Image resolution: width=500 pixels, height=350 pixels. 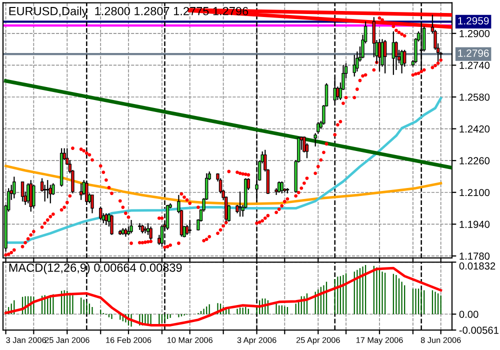 What do you see at coordinates (475, 224) in the screenshot?
I see `y-tick-label: 1.1940` at bounding box center [475, 224].